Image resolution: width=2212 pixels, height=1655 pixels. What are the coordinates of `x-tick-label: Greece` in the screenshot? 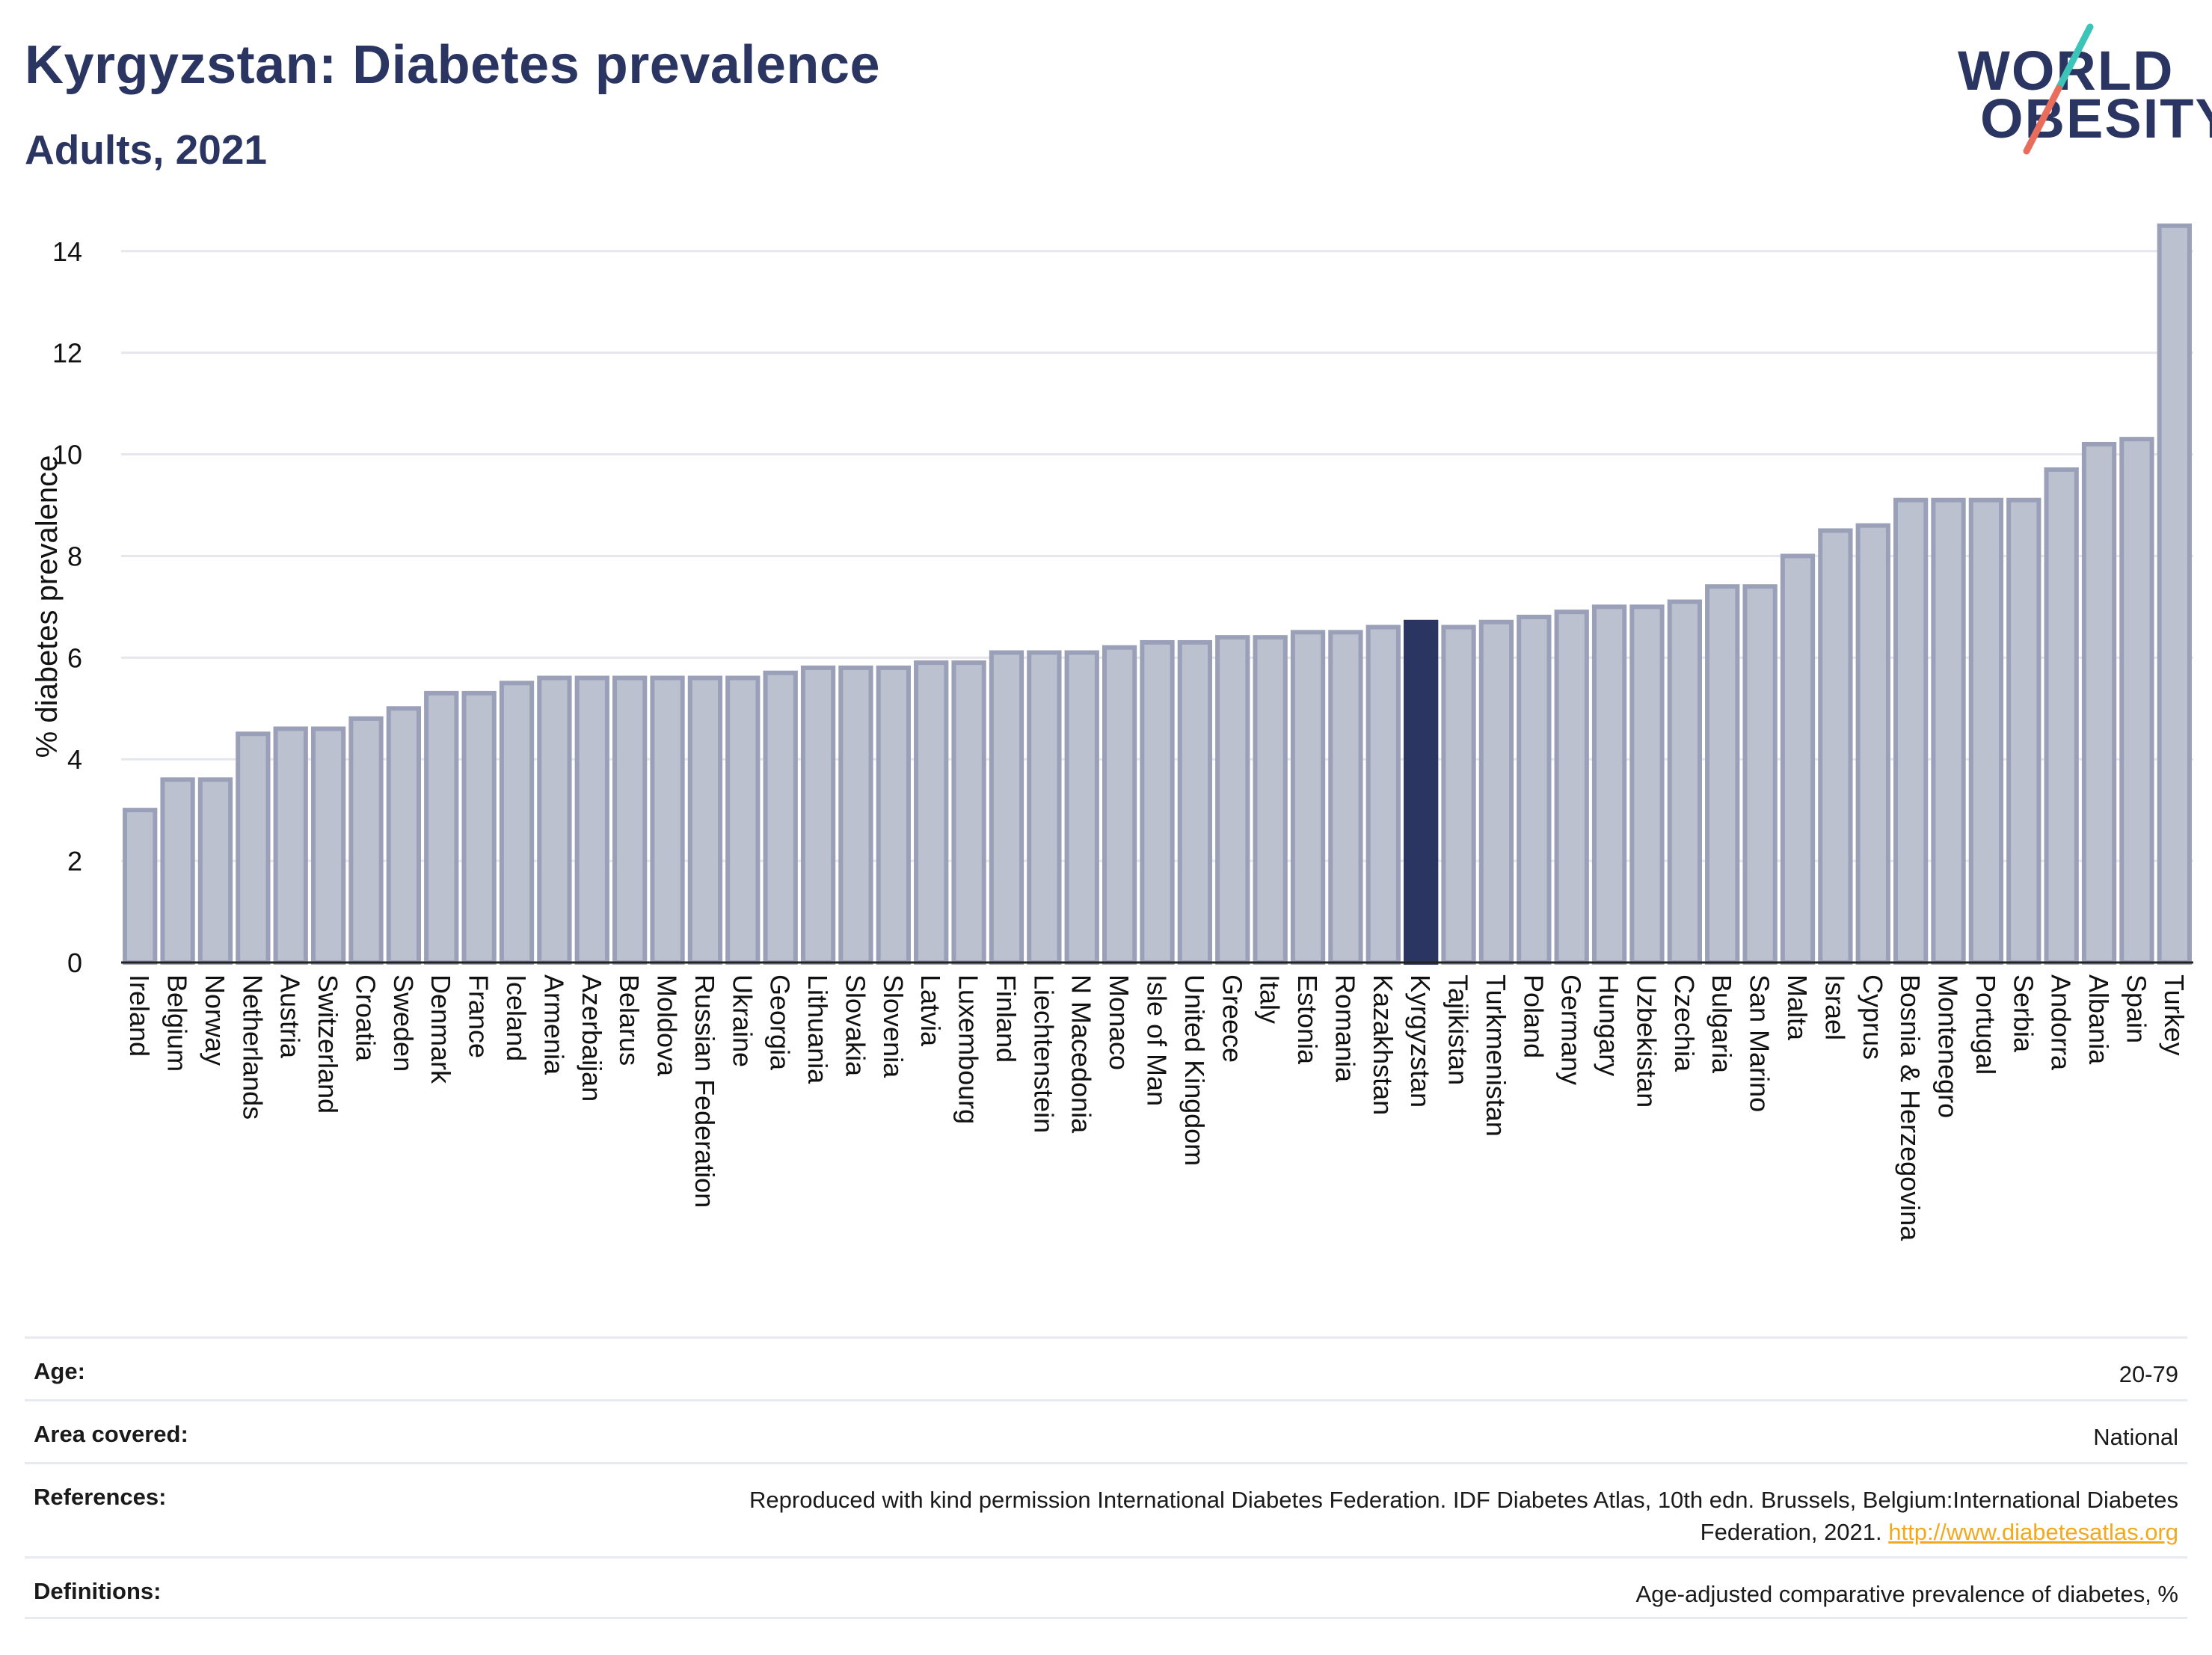 It's located at (1232, 1018).